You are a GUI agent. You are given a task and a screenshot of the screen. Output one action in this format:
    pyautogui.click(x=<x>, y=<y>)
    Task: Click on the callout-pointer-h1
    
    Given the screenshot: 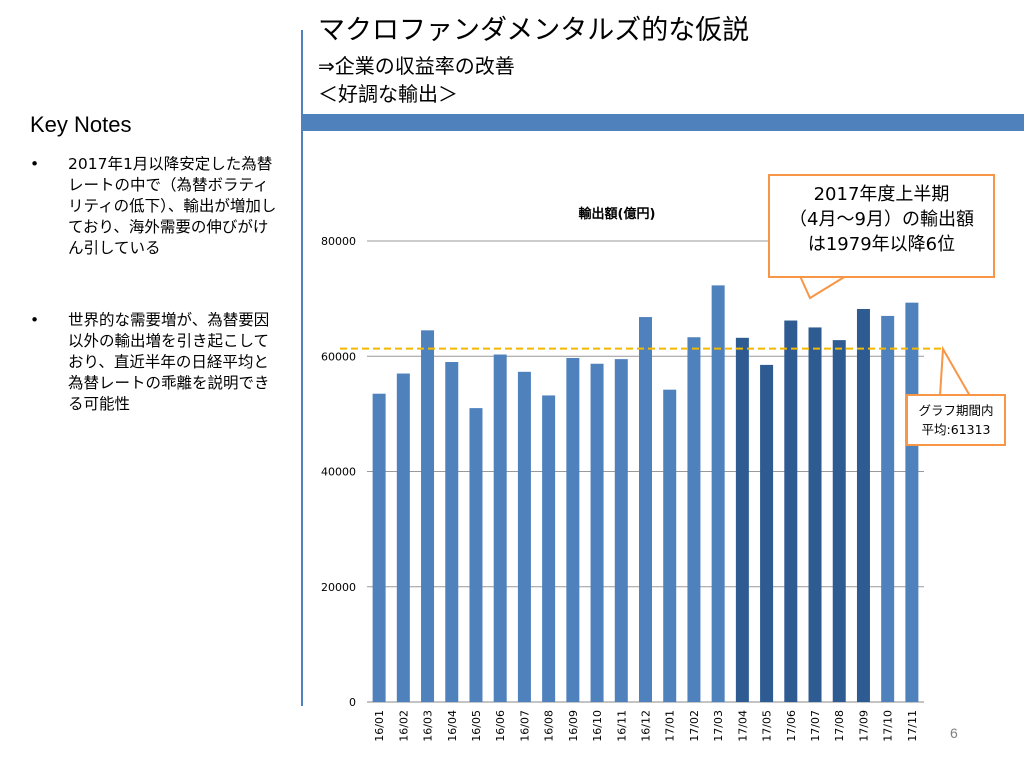 What is the action you would take?
    pyautogui.click(x=823, y=287)
    